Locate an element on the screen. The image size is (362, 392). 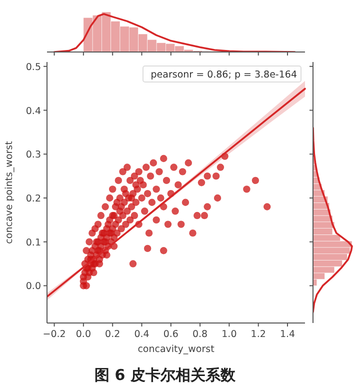
y-tick-label: 0.5 is located at coordinates (33, 67).